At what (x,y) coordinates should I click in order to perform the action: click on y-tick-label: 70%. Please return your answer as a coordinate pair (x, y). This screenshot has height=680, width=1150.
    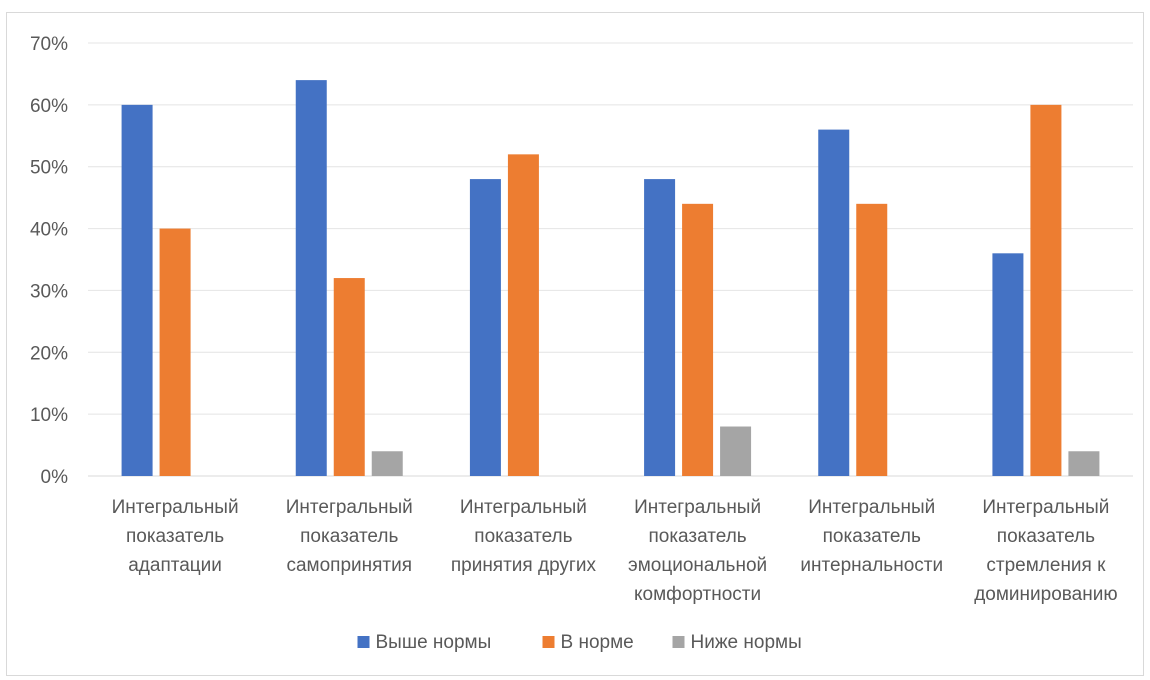
    Looking at the image, I should click on (49, 44).